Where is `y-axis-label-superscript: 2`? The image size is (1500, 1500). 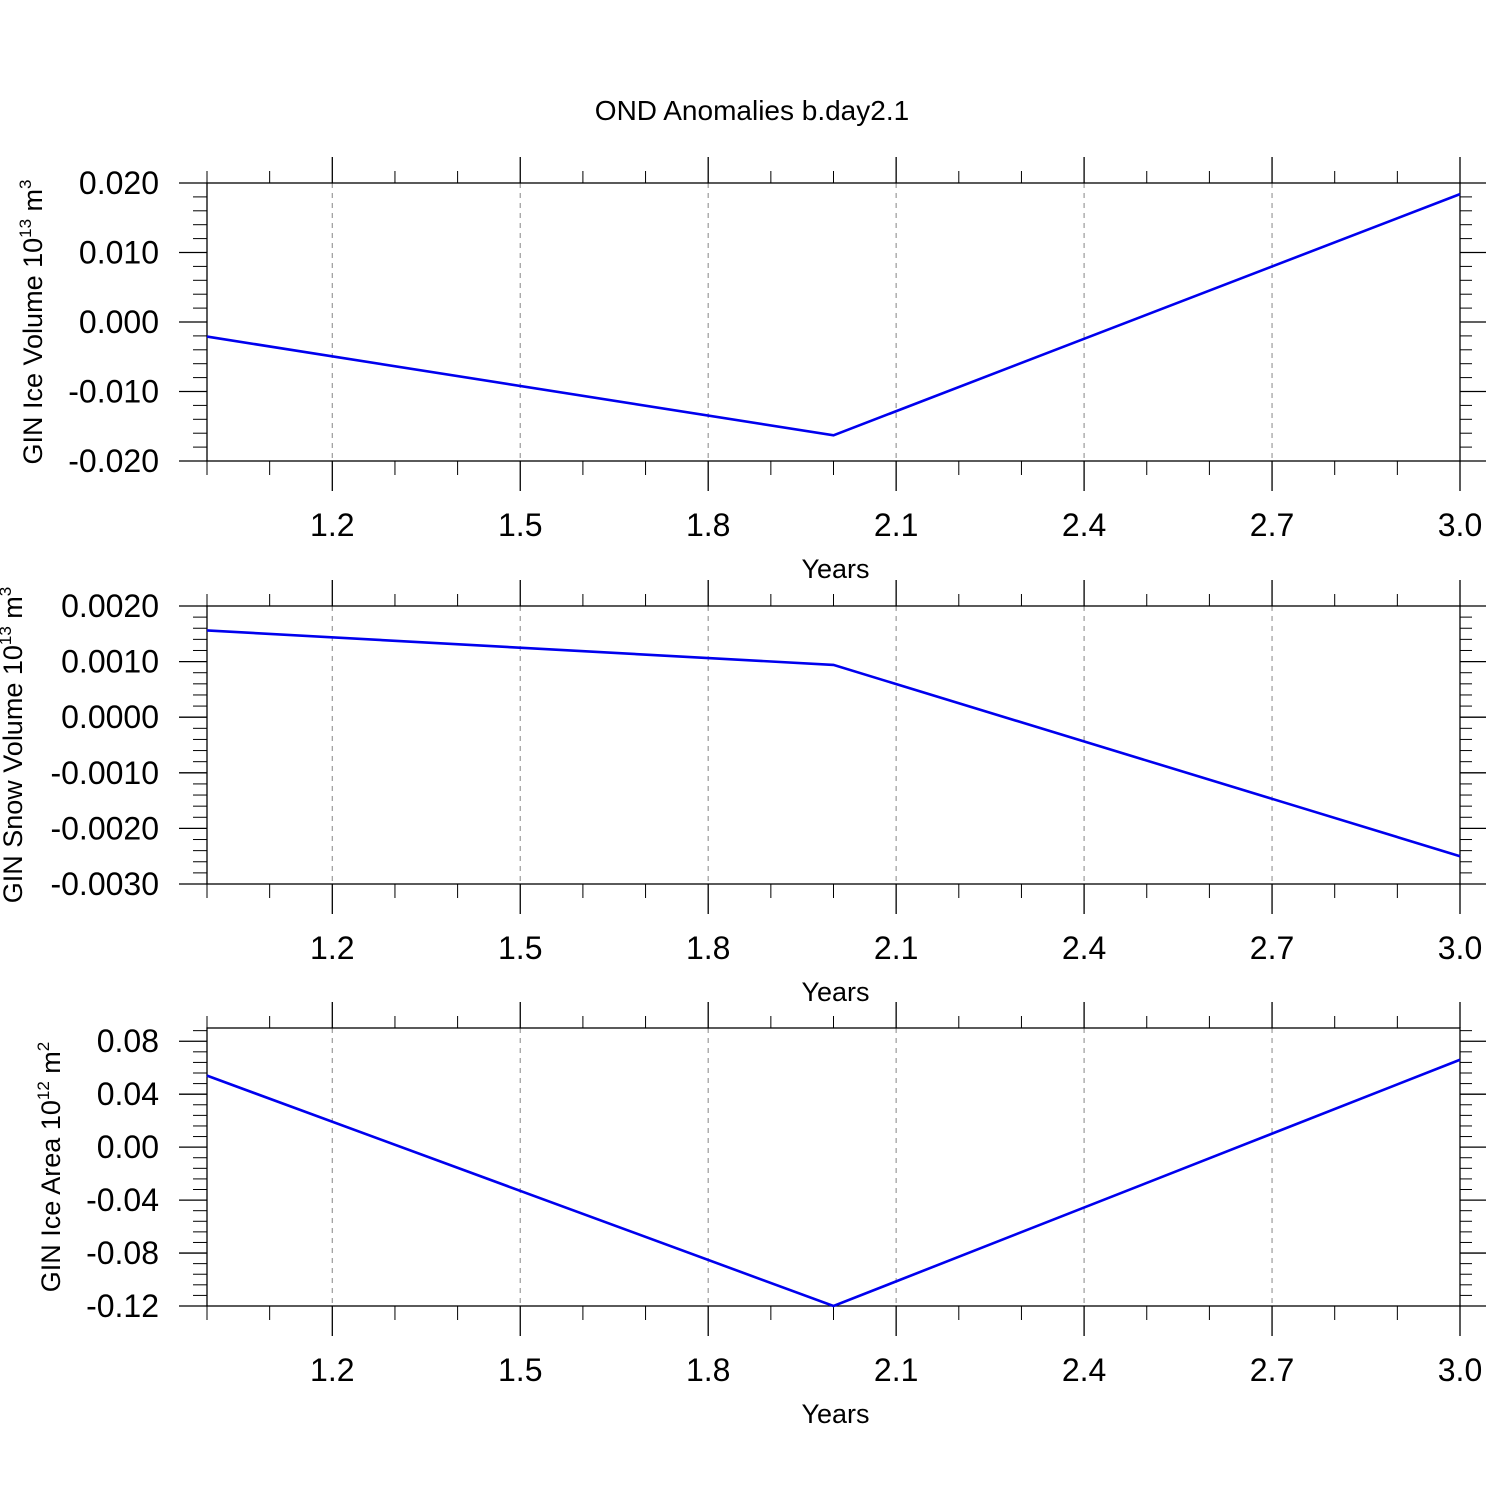
y-axis-label-superscript: 2 is located at coordinates (43, 1046).